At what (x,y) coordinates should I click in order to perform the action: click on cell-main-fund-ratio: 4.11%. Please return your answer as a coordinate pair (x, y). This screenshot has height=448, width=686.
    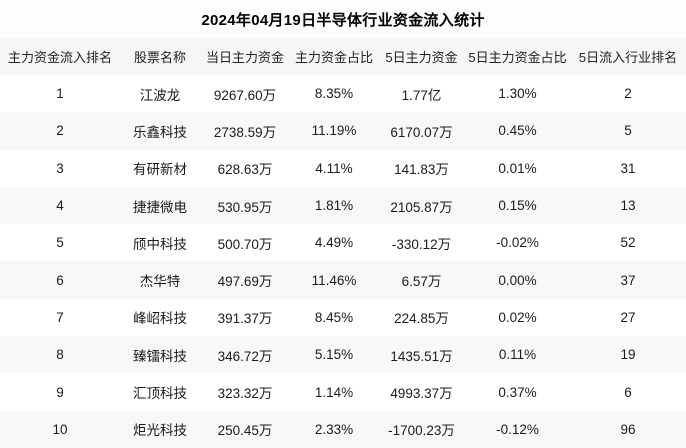
    Looking at the image, I should click on (334, 168).